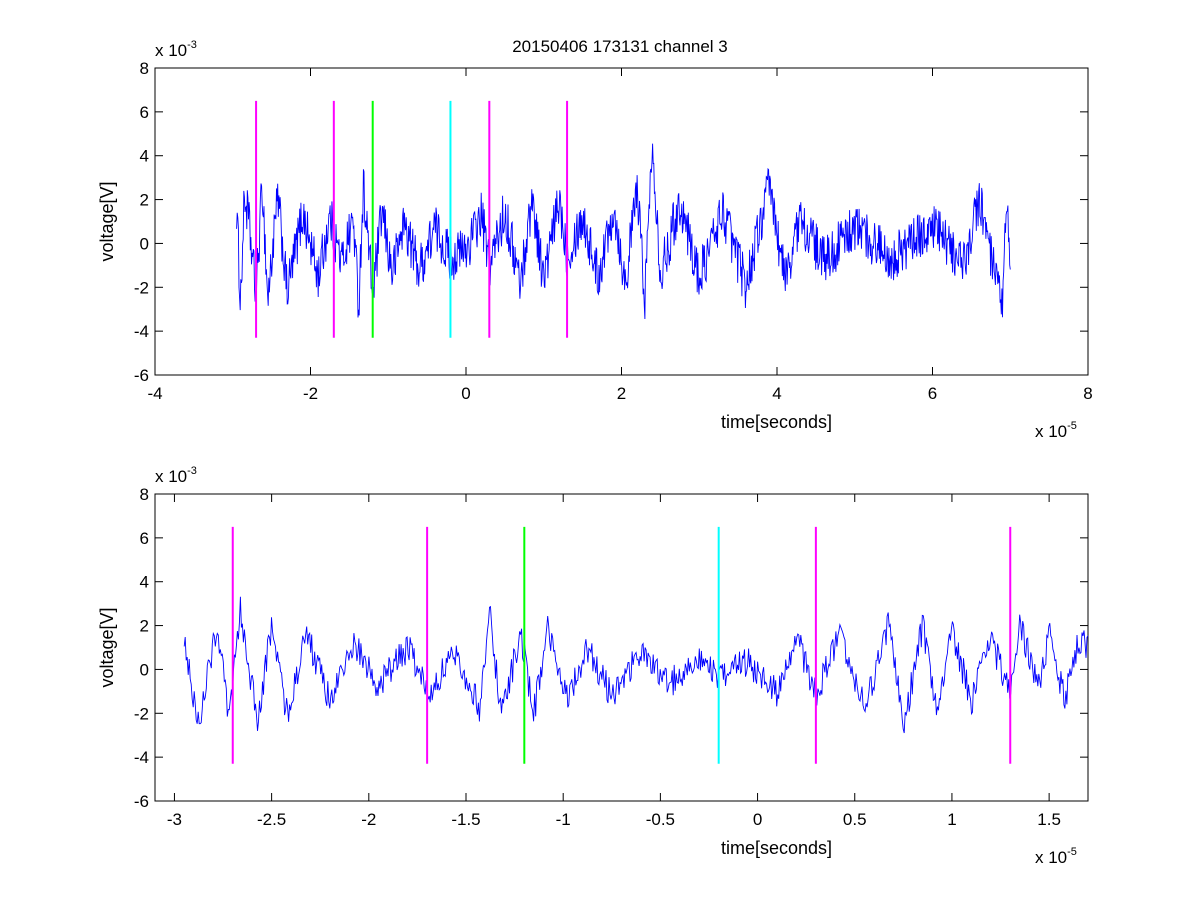  I want to click on top-y-tick-label: -4, so click(141, 331).